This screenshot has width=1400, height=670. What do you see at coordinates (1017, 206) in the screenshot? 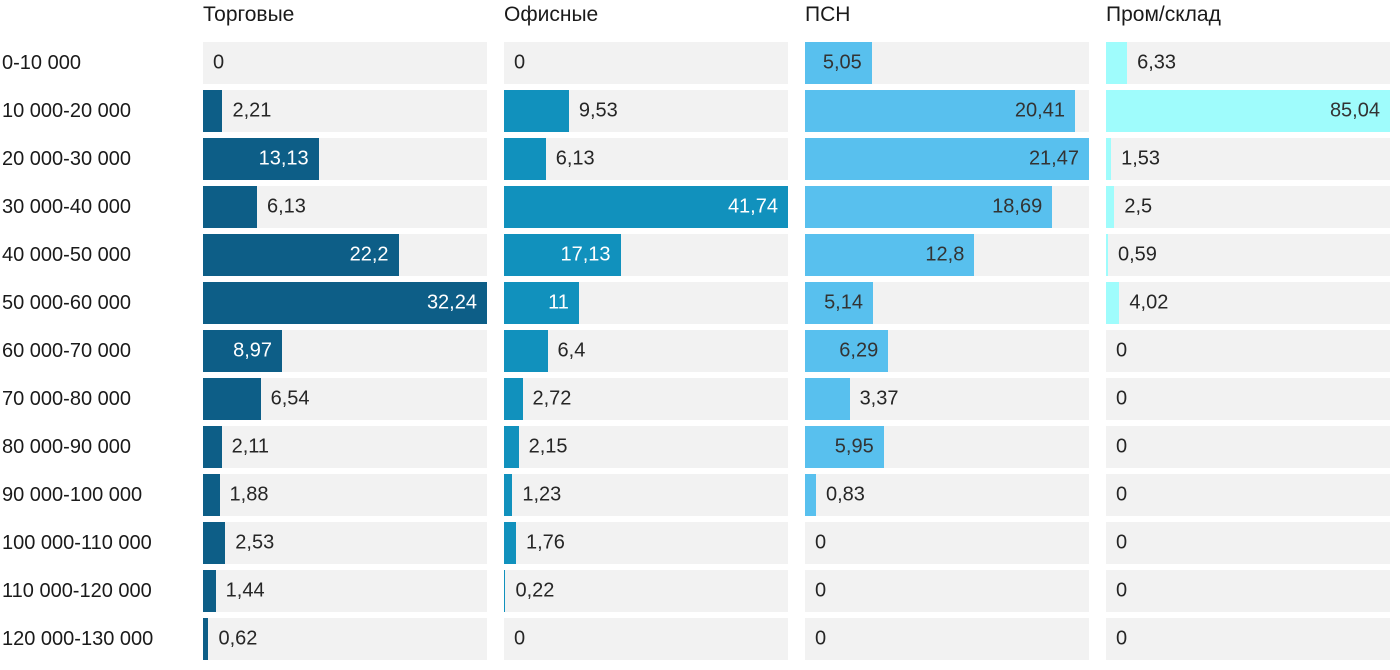
I see `bar-value-label: 18,69` at bounding box center [1017, 206].